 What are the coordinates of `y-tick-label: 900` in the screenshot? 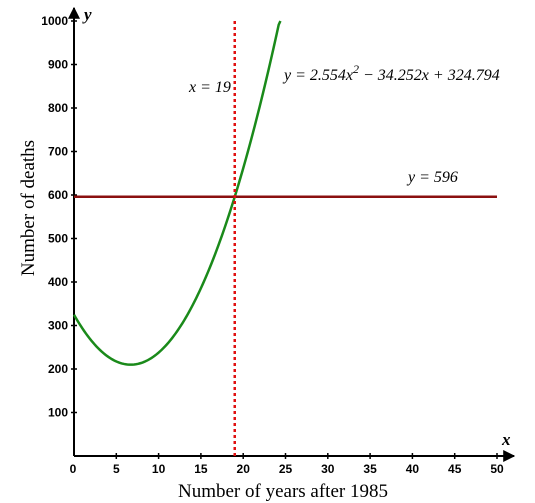 It's located at (58, 65).